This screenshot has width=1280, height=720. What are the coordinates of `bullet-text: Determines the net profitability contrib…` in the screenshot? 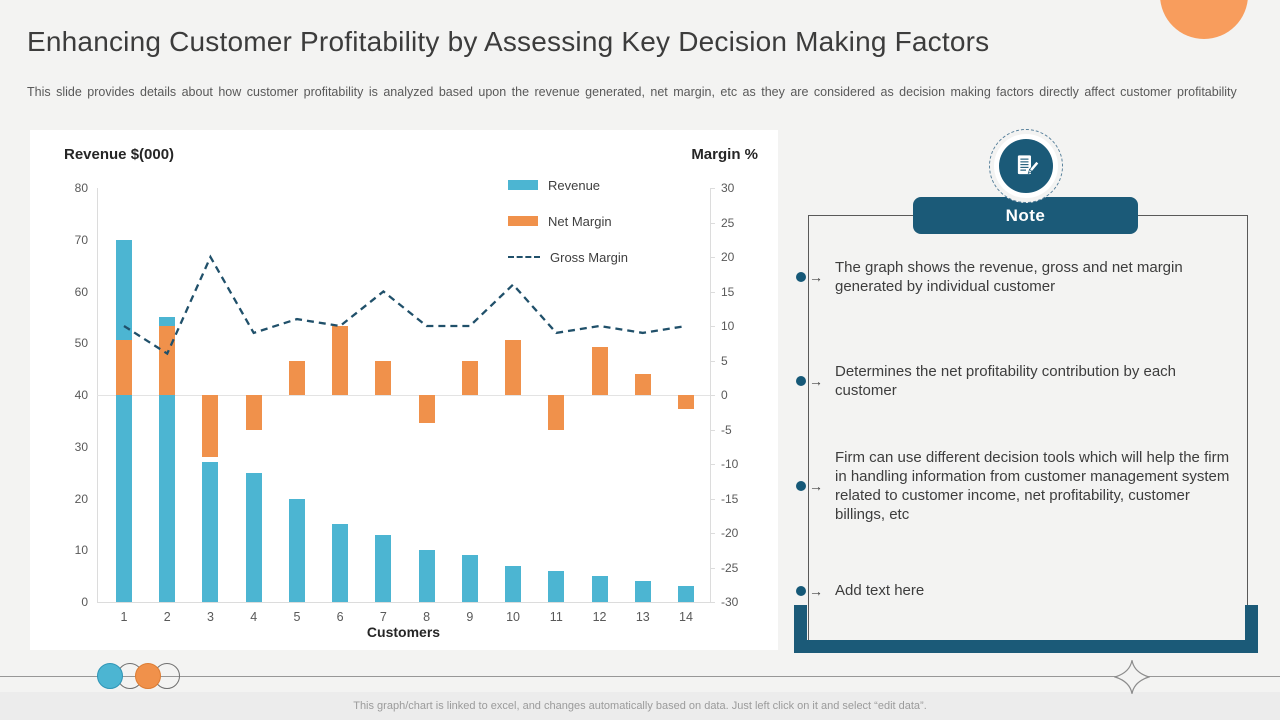 It's located at (1006, 381).